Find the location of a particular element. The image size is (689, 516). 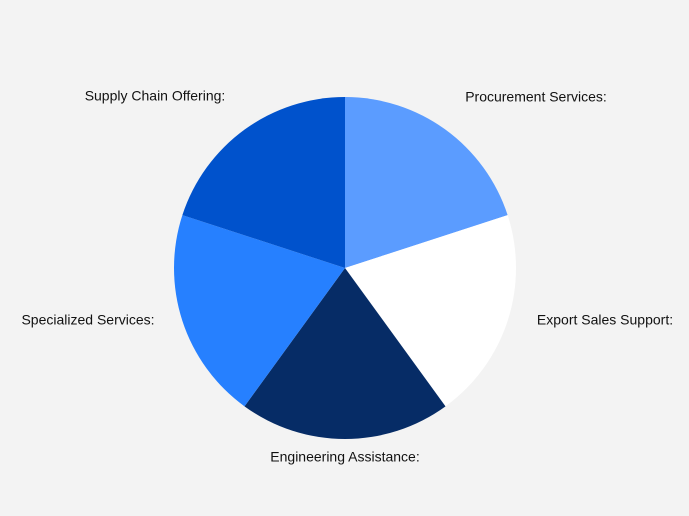

slice-label: Specialized Services: is located at coordinates (87, 320).